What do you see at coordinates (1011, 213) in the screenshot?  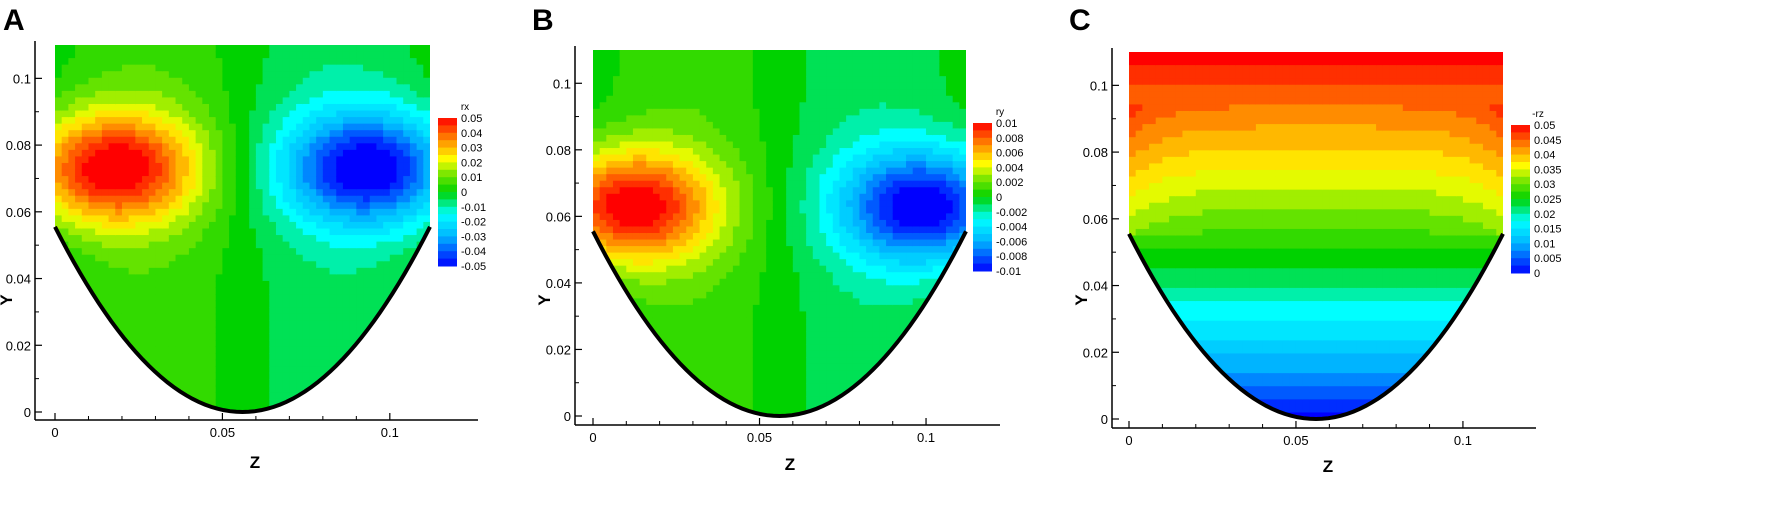 I see `colorbar-tick-label: -0.002` at bounding box center [1011, 213].